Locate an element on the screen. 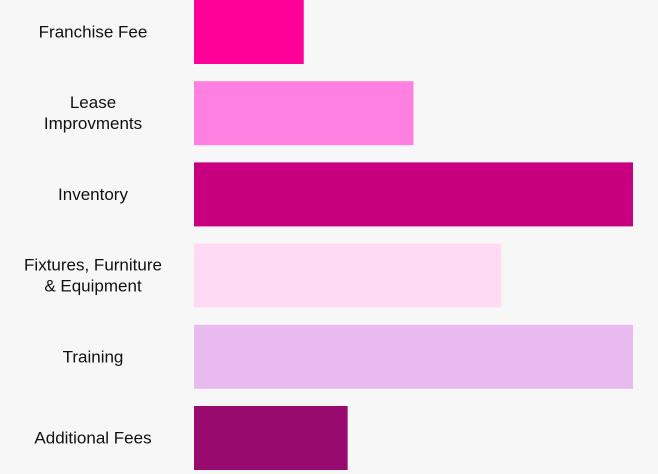 This screenshot has width=658, height=474. category-label-line: Franchise Fee is located at coordinates (93, 32).